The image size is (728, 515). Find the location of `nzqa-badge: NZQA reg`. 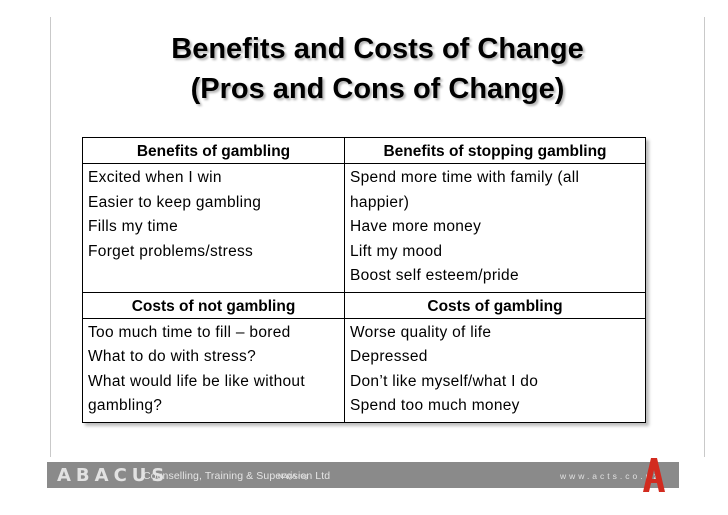

nzqa-badge: NZQA reg is located at coordinates (293, 476).